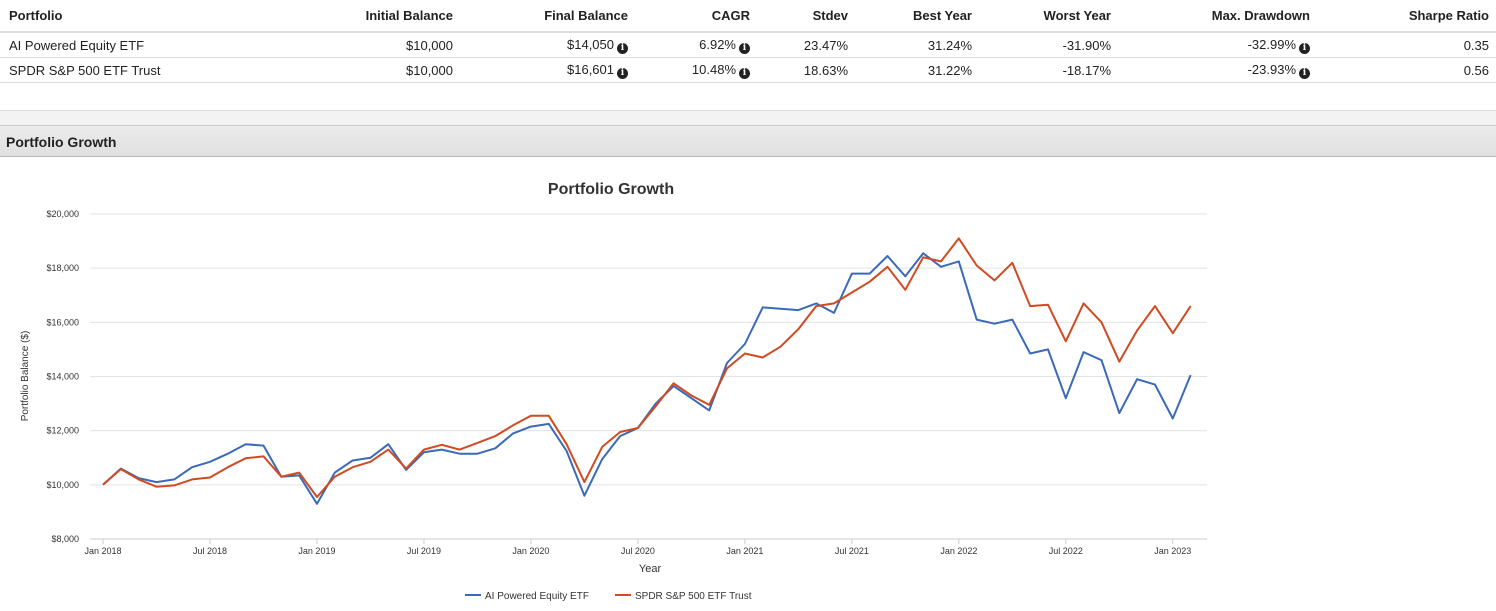 The width and height of the screenshot is (1496, 611). I want to click on cell-value: 31.24%, so click(949, 45).